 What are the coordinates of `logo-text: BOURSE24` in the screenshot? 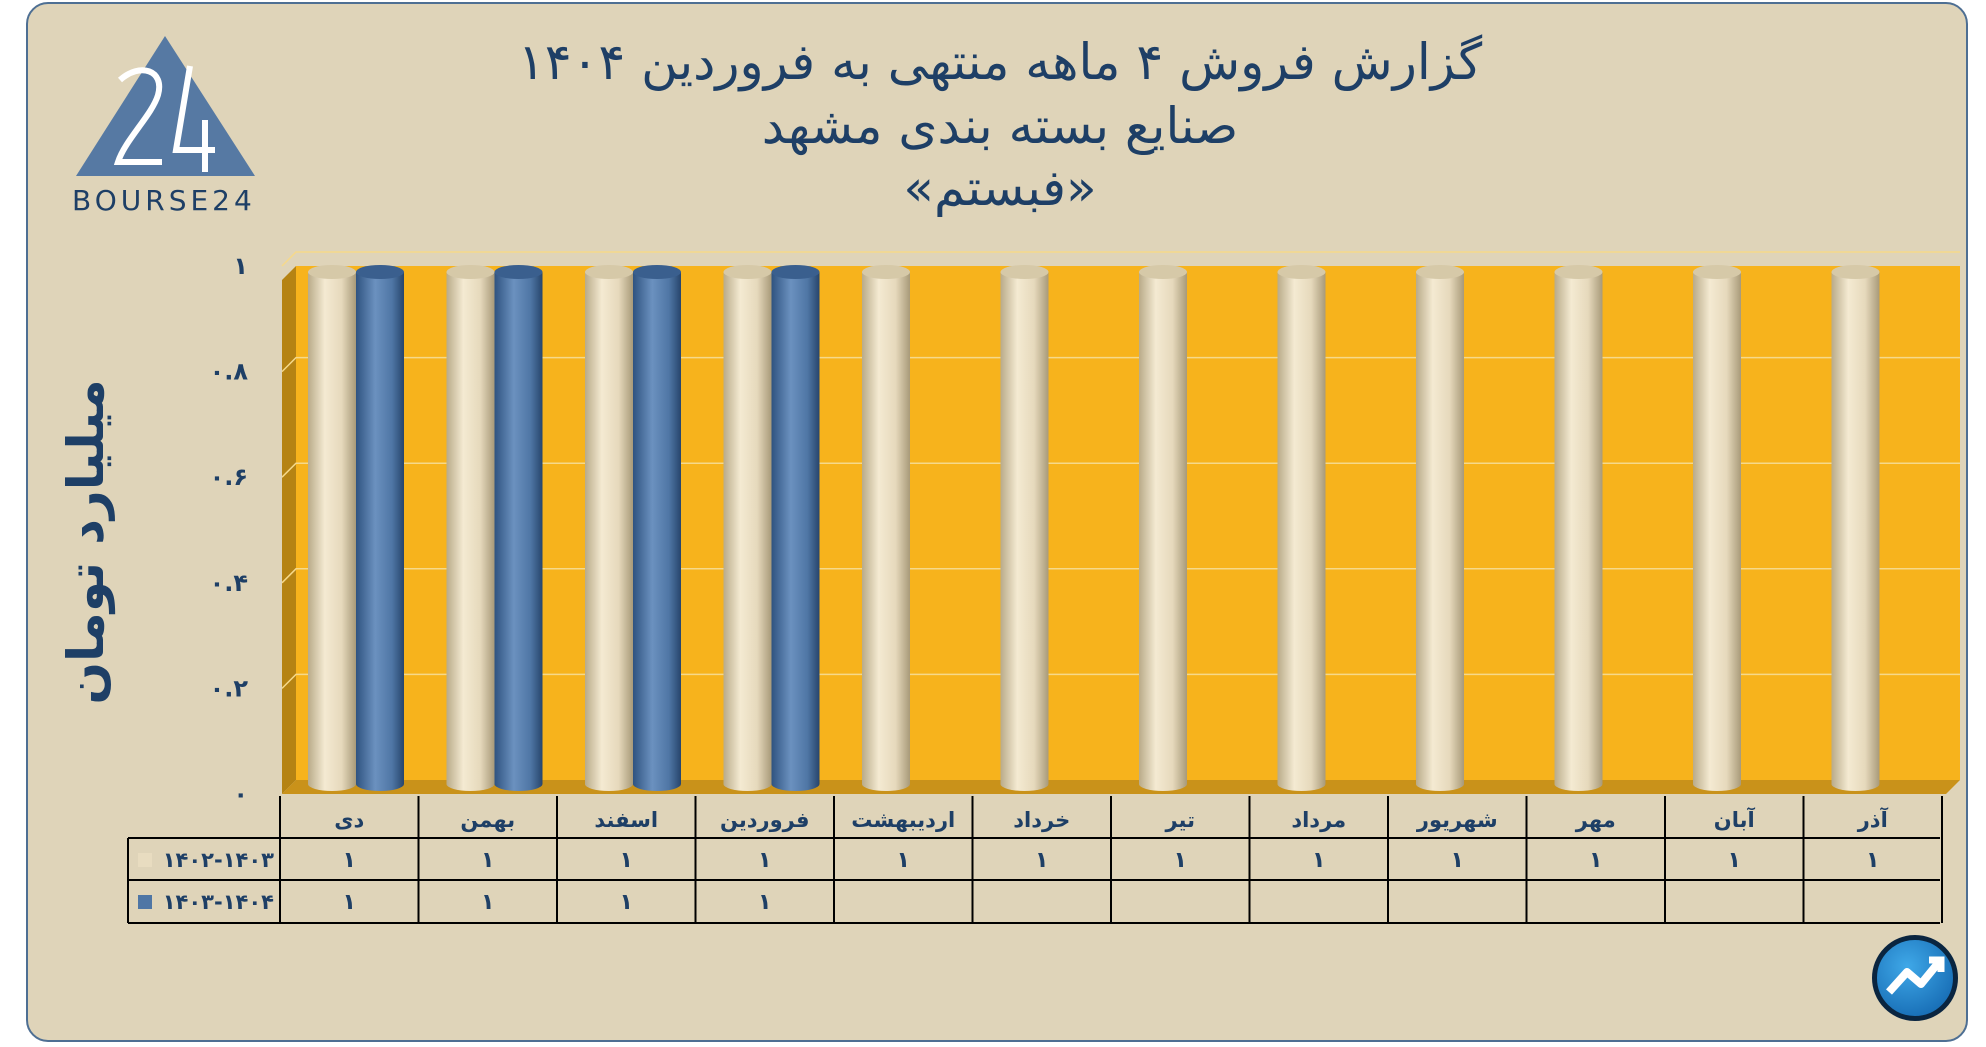 It's located at (164, 200).